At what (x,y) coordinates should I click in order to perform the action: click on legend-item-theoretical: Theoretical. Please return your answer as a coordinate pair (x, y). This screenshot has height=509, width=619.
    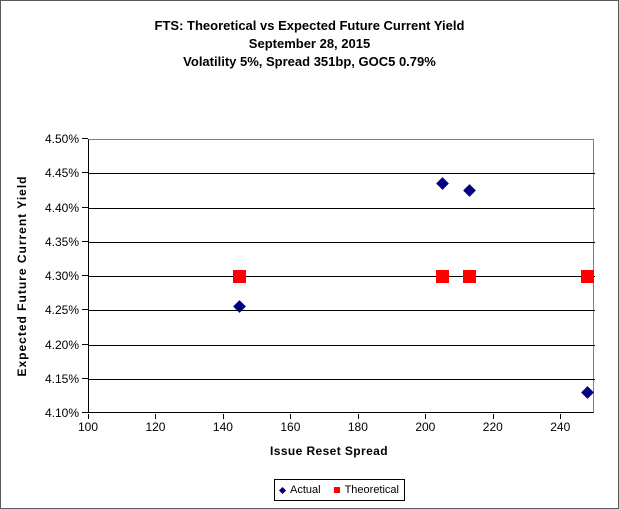
    Looking at the image, I should click on (366, 490).